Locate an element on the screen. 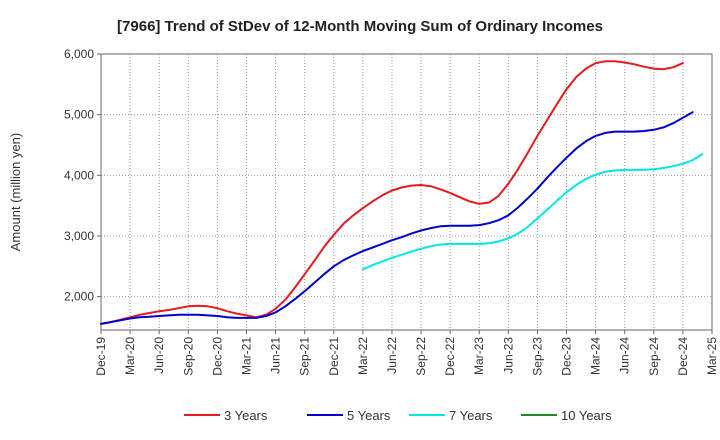 Image resolution: width=720 pixels, height=440 pixels. x-tick-label: Dec-19 is located at coordinates (101, 356).